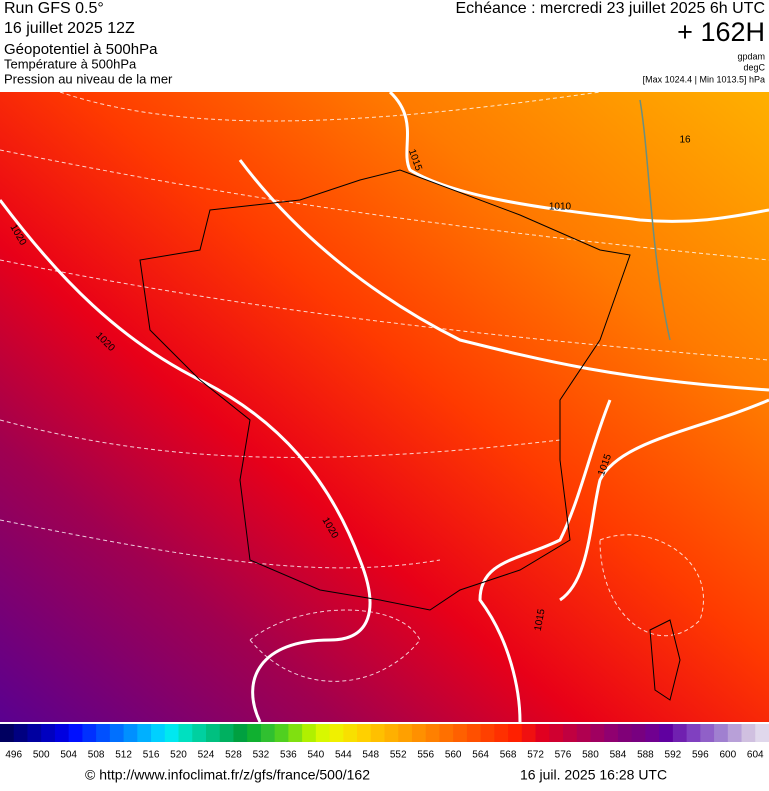 This screenshot has height=791, width=769. I want to click on legend-label: 568, so click(508, 755).